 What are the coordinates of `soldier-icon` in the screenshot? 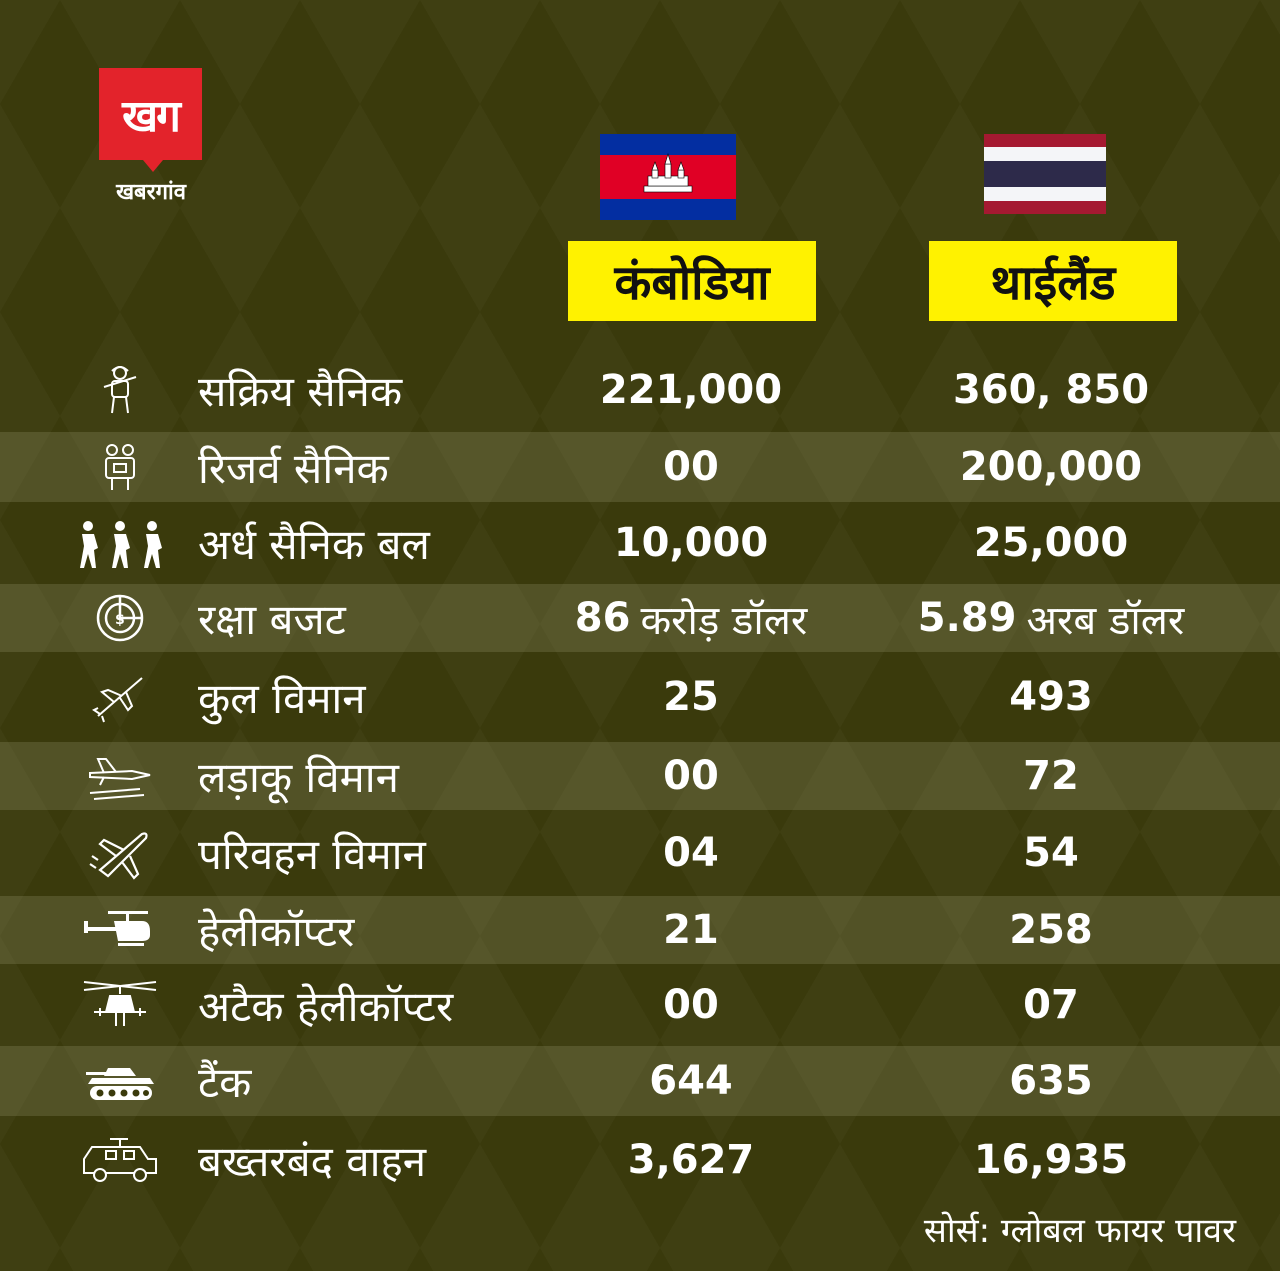 It's located at (120, 390).